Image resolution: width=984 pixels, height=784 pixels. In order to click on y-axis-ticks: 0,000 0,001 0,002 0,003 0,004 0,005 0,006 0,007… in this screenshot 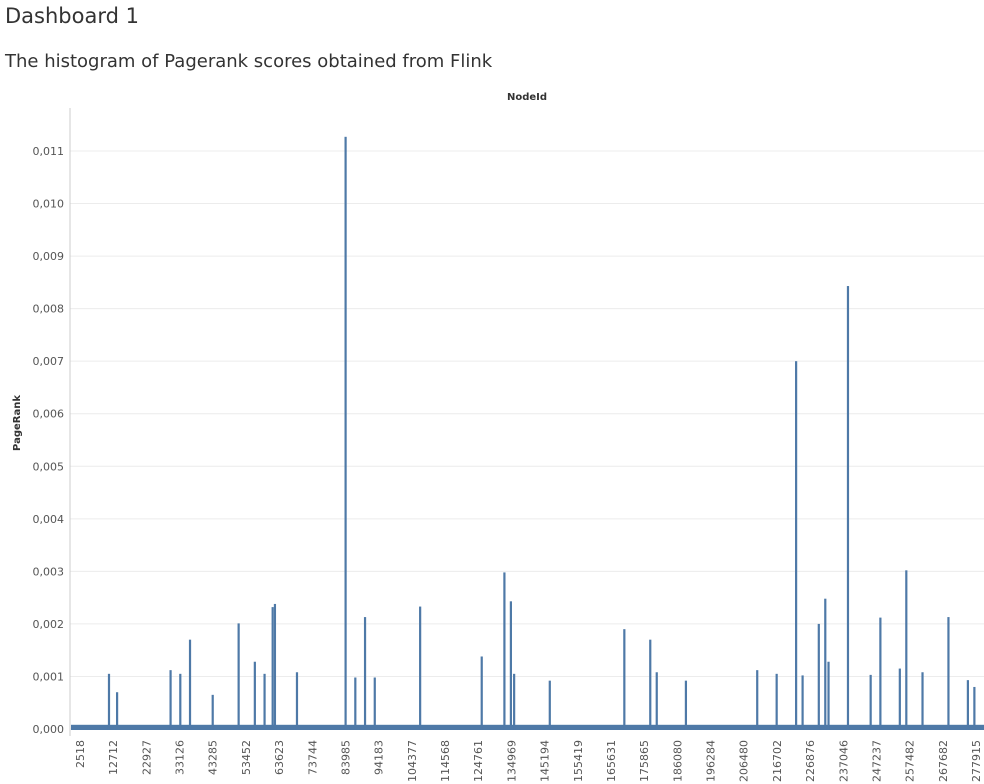, I will do `click(52, 422)`.